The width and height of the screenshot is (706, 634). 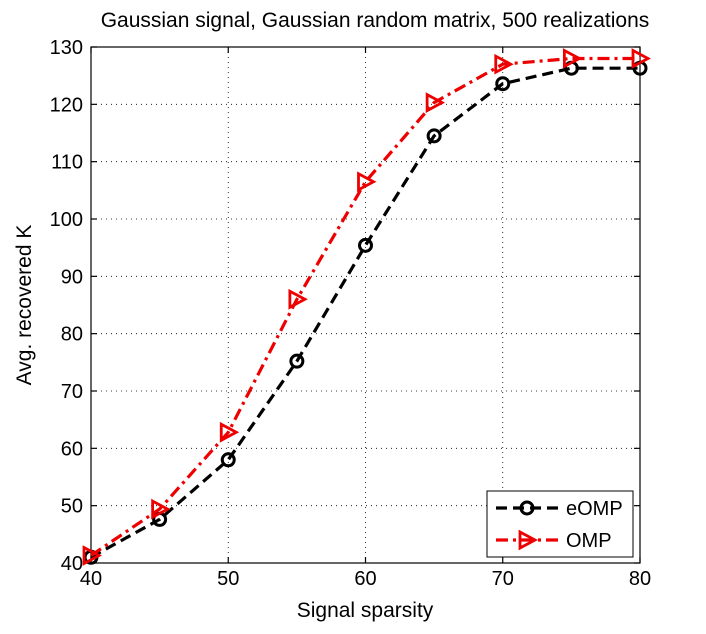 What do you see at coordinates (640, 579) in the screenshot?
I see `x-tick-label: 80` at bounding box center [640, 579].